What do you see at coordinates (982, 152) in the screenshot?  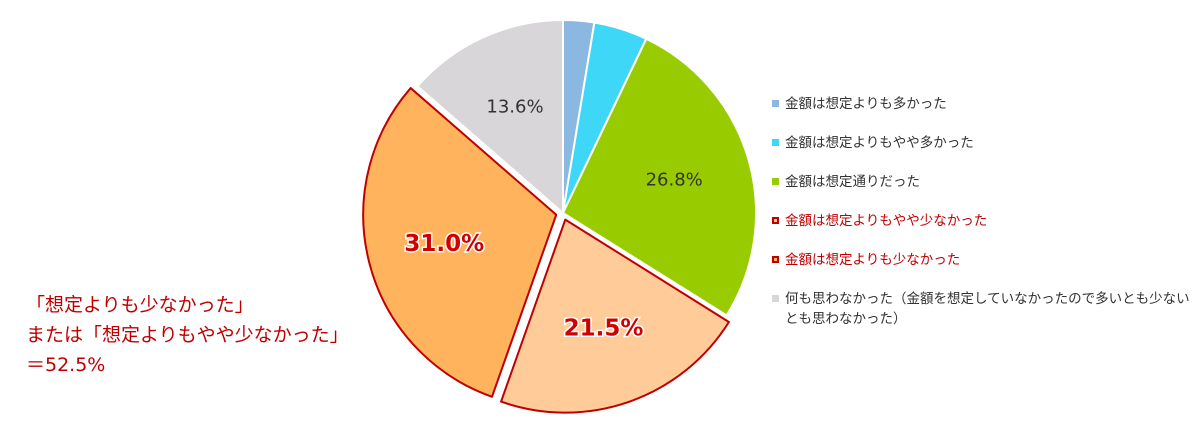 I see `legend-item: 金額は想定よりもやや多かった` at bounding box center [982, 152].